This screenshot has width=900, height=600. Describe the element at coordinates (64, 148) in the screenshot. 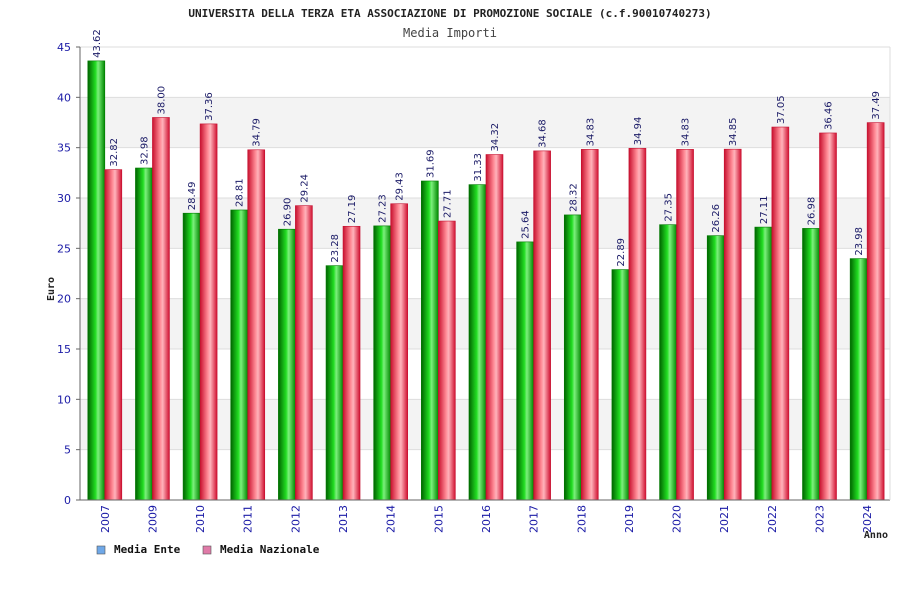

I see `y-tick-label: 35` at that location.